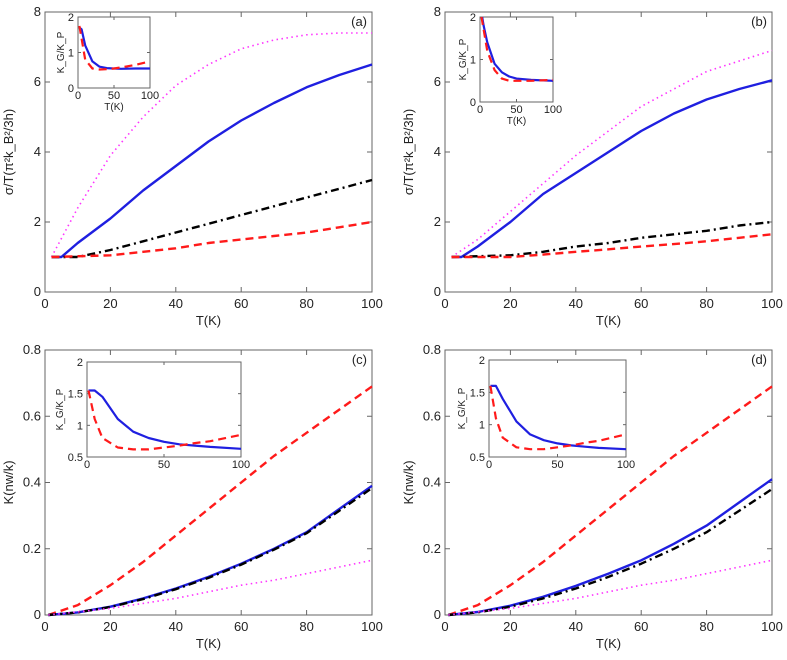  I want to click on series-magenta-dotted, so click(211, 145).